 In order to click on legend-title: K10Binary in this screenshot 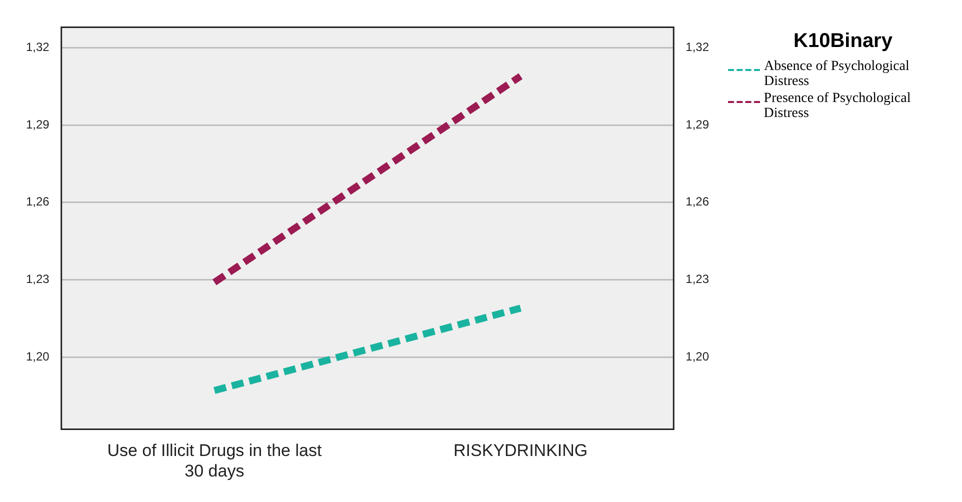, I will do `click(843, 41)`.